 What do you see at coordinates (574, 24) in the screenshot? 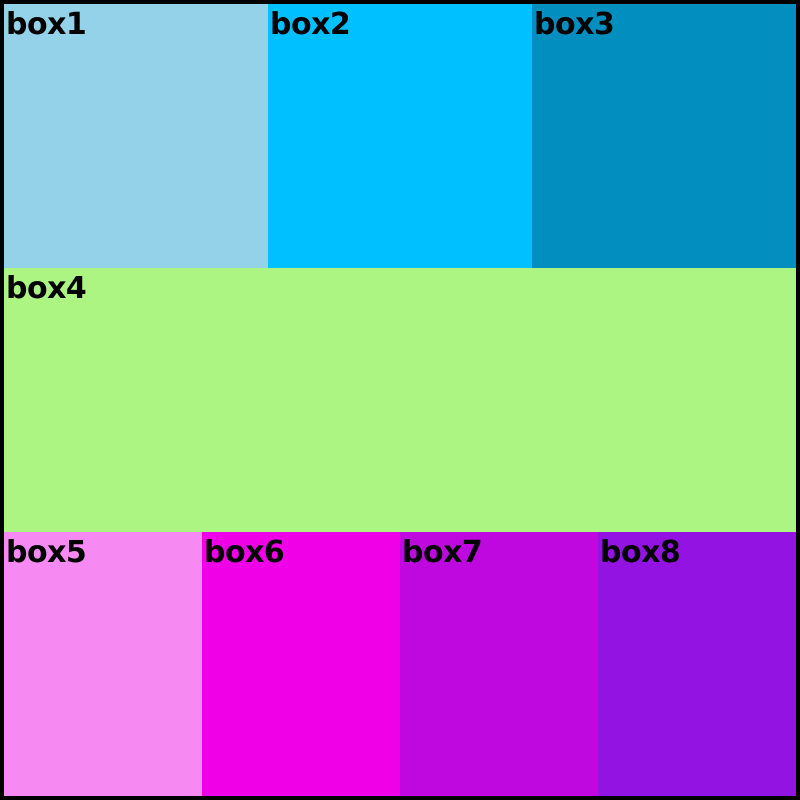
I see `box-3-label: box3` at bounding box center [574, 24].